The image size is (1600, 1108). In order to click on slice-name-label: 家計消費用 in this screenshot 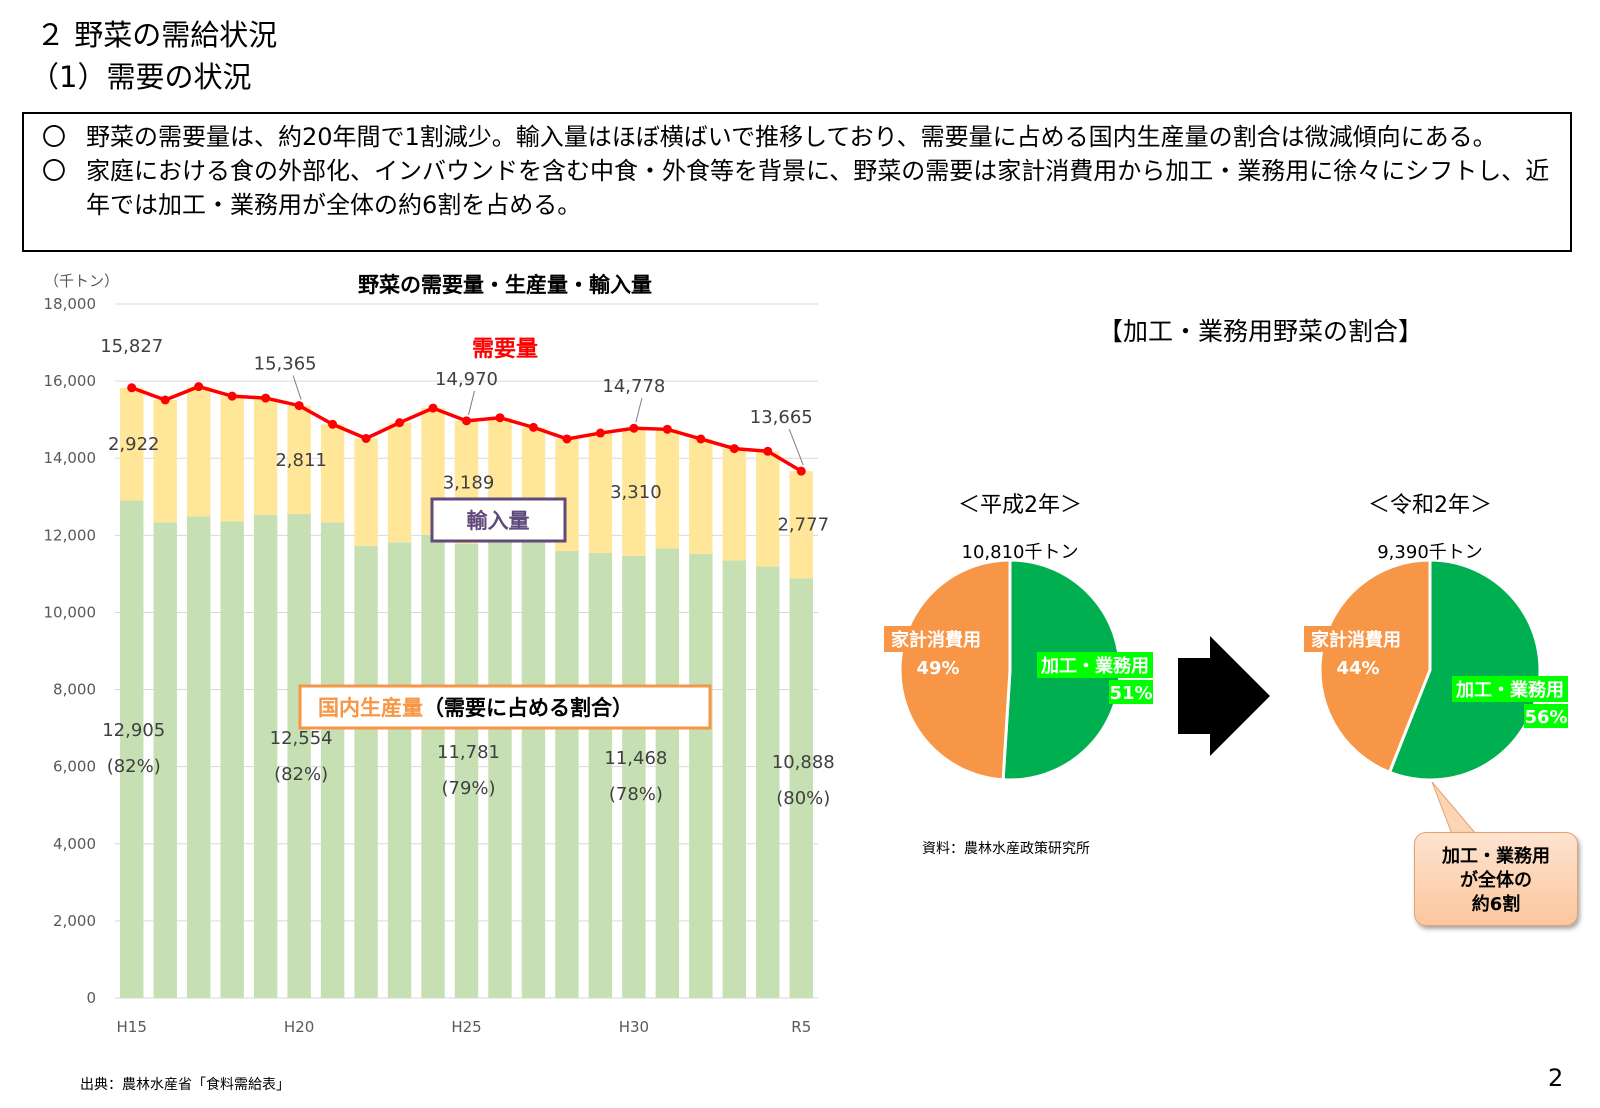, I will do `click(936, 640)`.